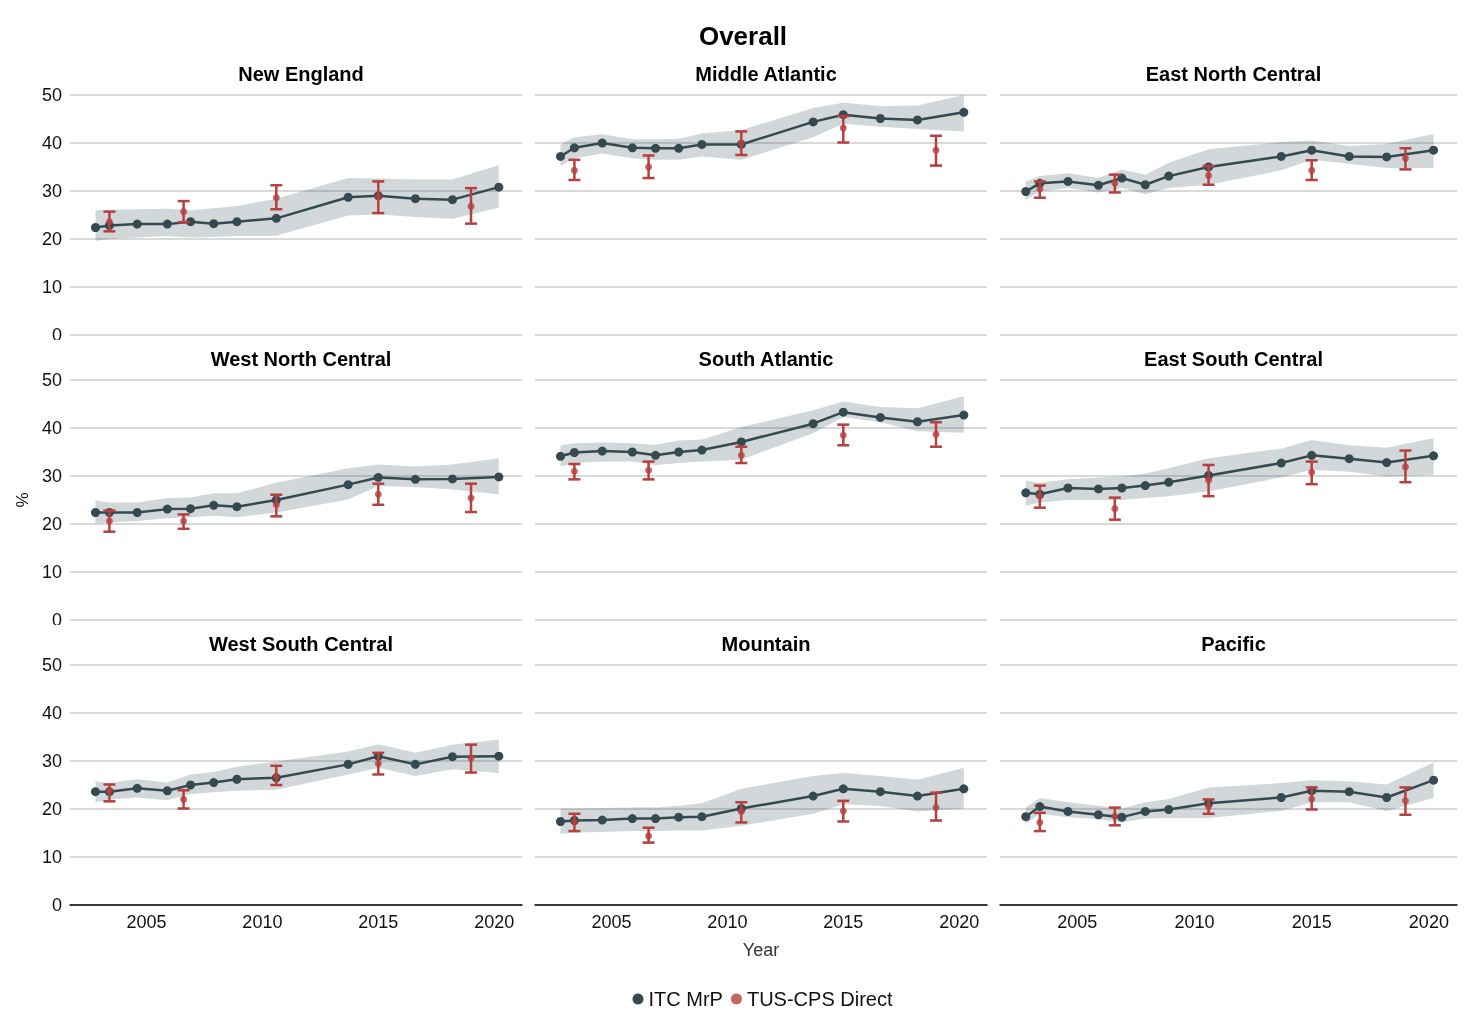 The width and height of the screenshot is (1464, 1012). What do you see at coordinates (23, 500) in the screenshot?
I see `y-axis-title: %` at bounding box center [23, 500].